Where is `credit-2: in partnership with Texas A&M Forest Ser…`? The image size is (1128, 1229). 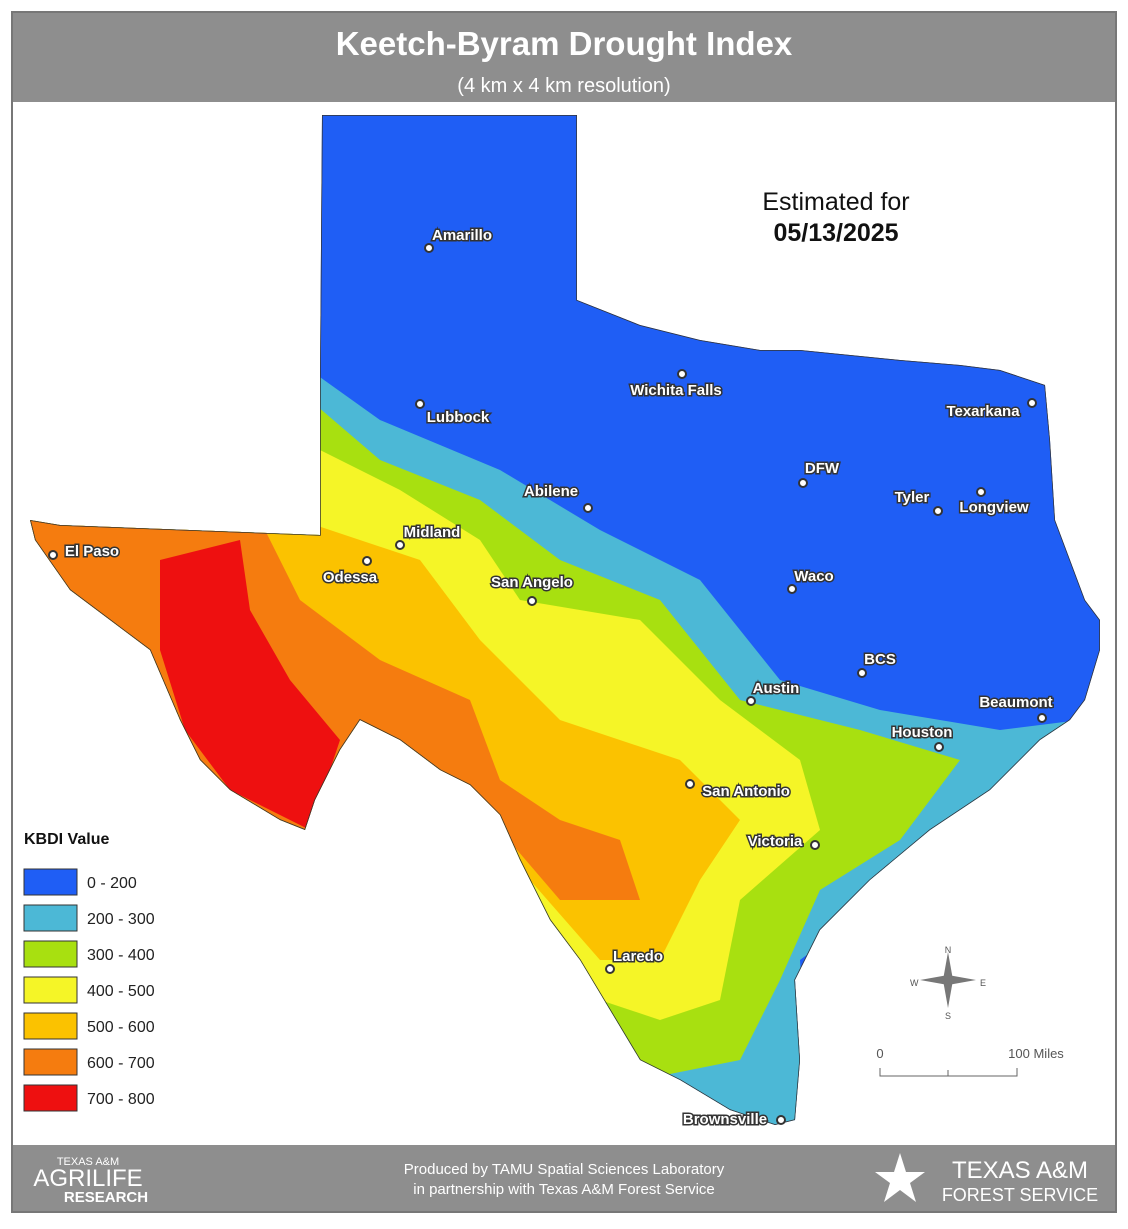 credit-2: in partnership with Texas A&M Forest Ser… is located at coordinates (564, 1189).